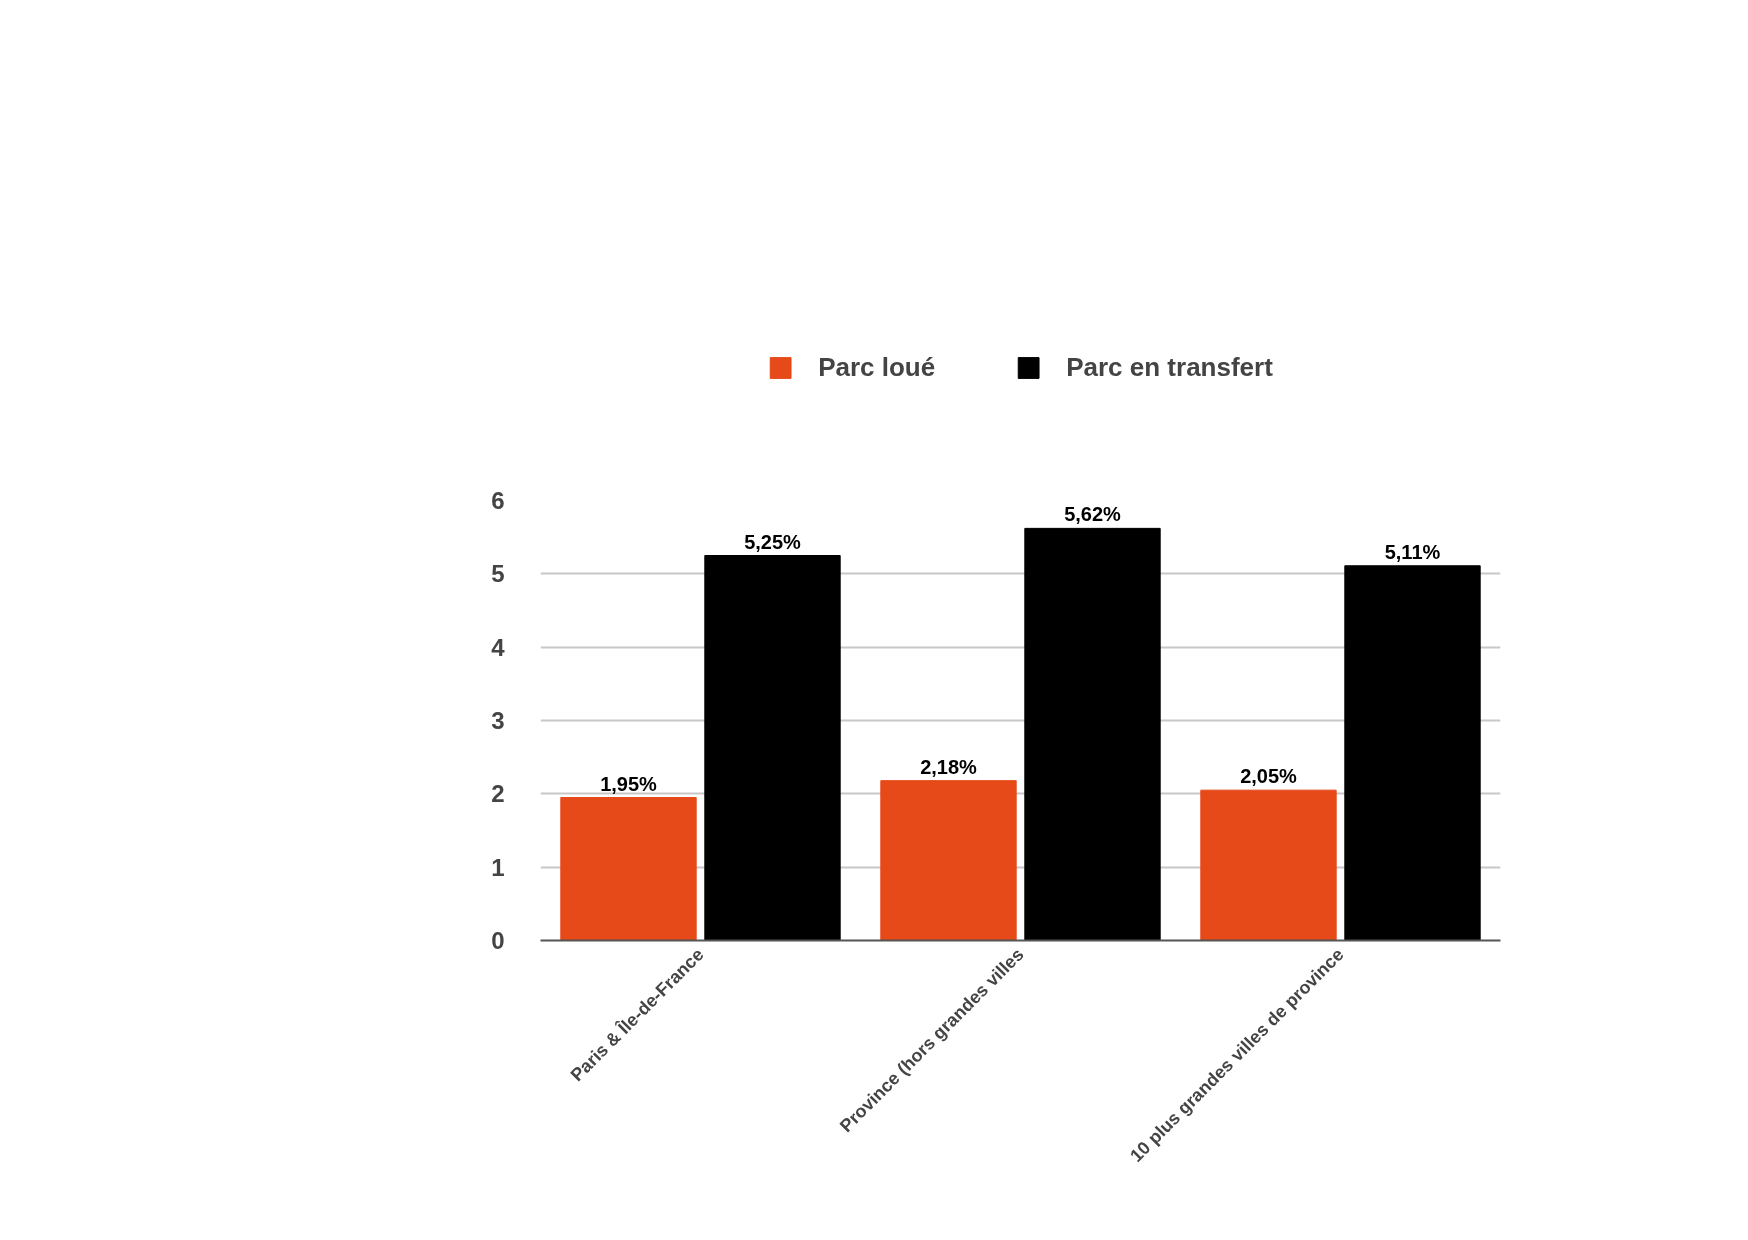  Describe the element at coordinates (498, 647) in the screenshot. I see `y-tick-label: 4` at that location.